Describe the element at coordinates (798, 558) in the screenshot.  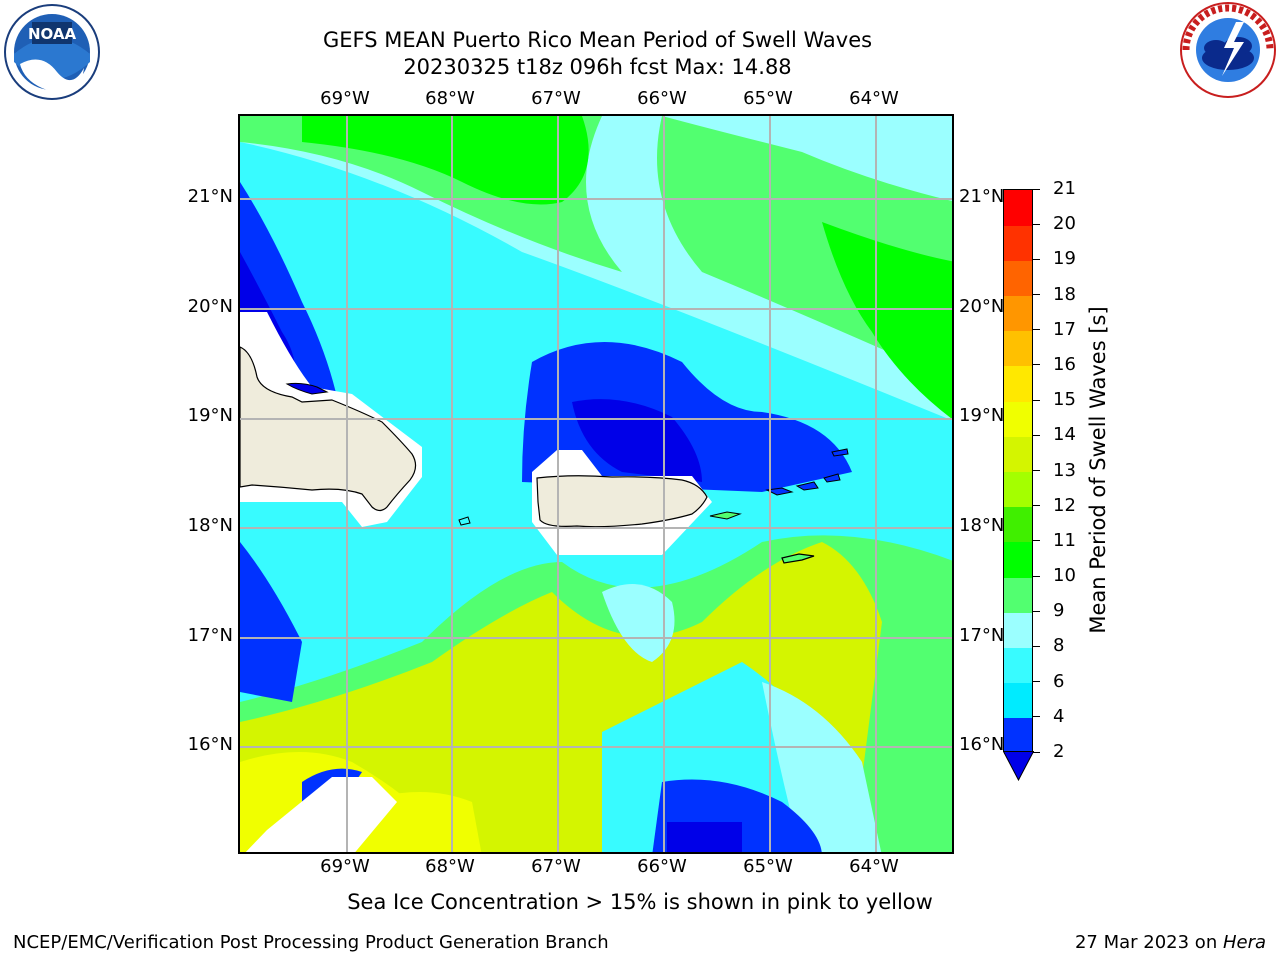
I see `land-st-croix` at that location.